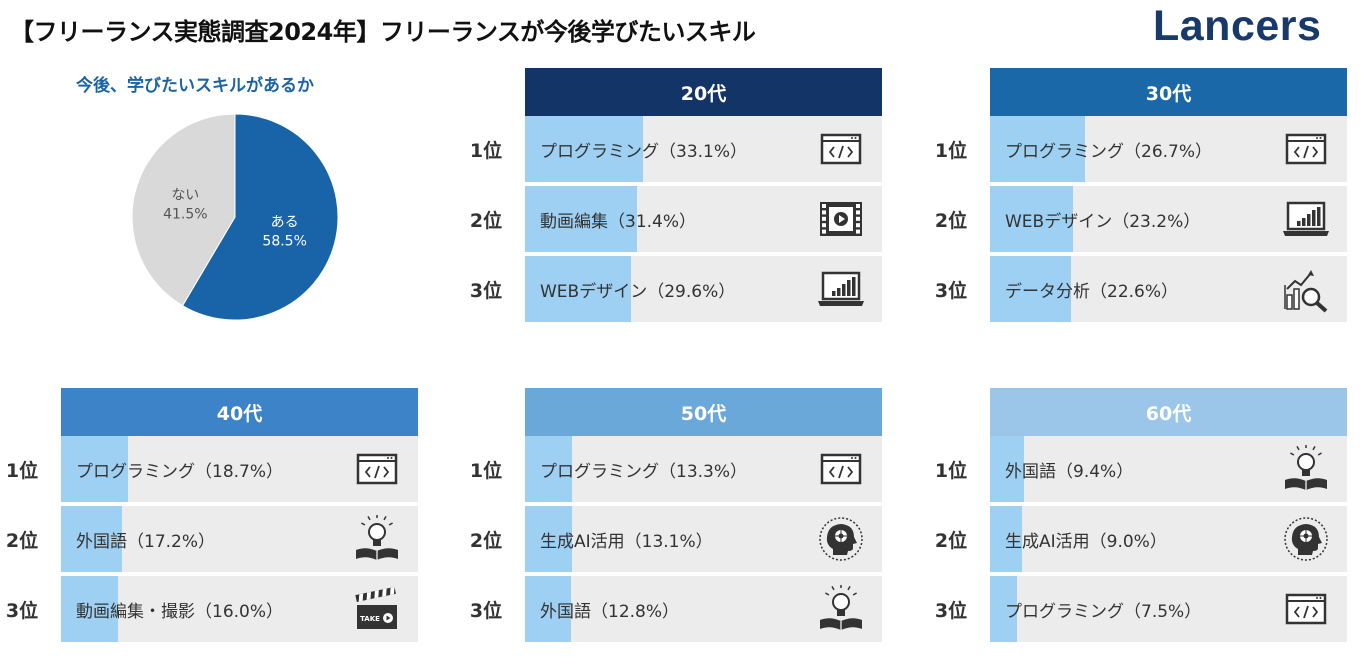 The image size is (1363, 658). I want to click on age-group-header: 60代, so click(1168, 412).